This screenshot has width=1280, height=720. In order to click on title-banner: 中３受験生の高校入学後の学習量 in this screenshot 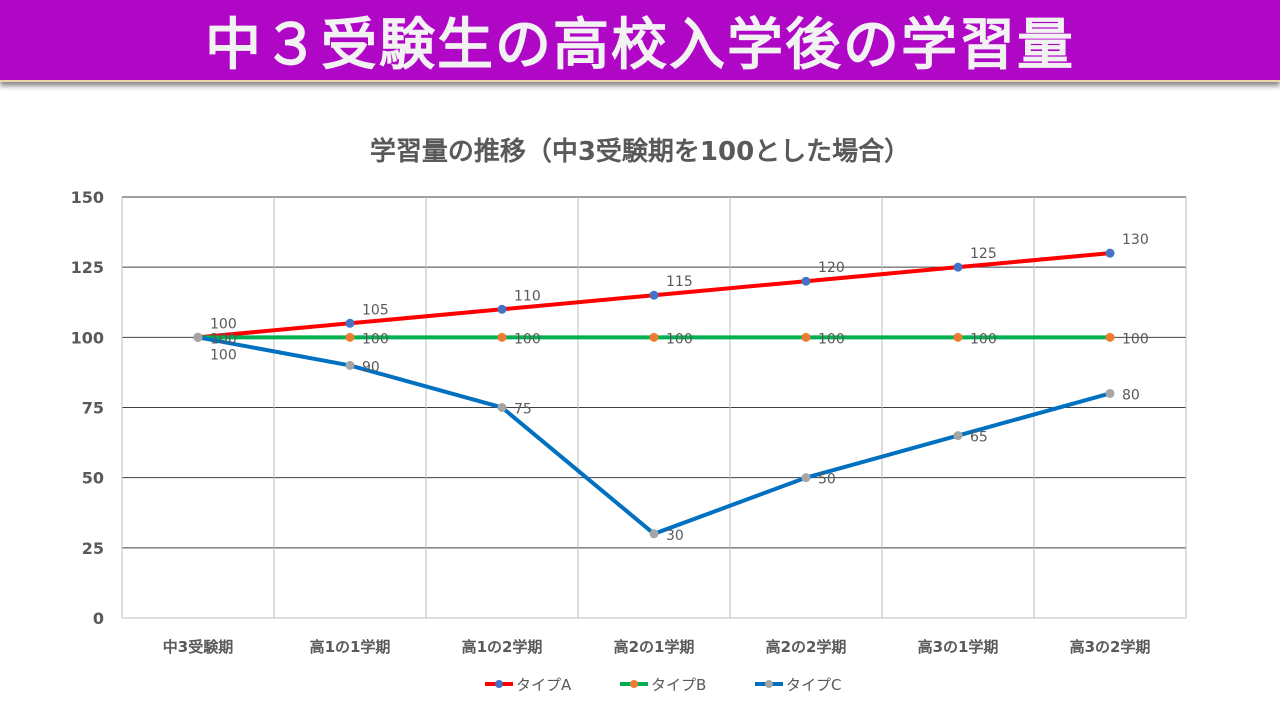, I will do `click(640, 41)`.